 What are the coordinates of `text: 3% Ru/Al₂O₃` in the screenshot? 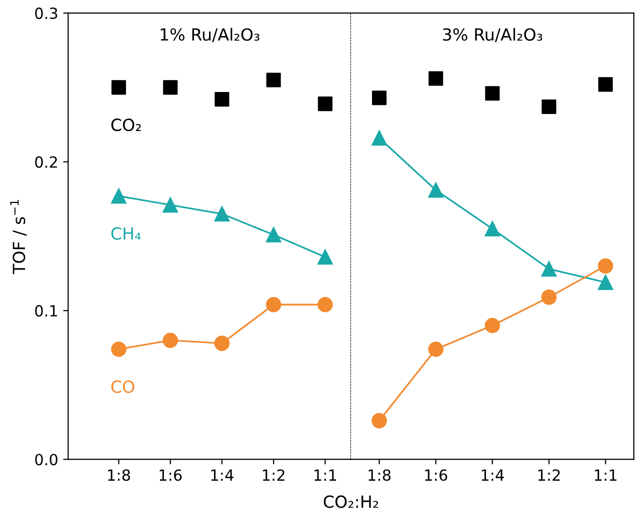 It's located at (492, 35).